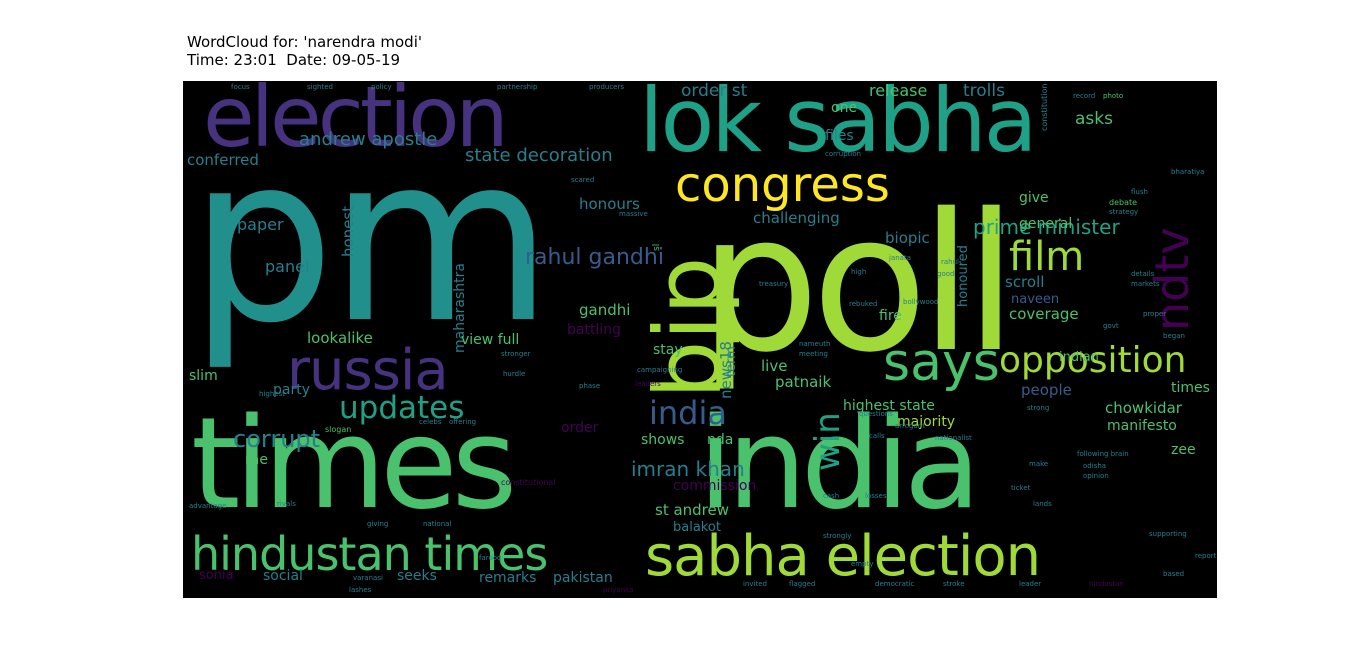 The width and height of the screenshot is (1366, 671). I want to click on word-markets: markets, so click(1145, 284).